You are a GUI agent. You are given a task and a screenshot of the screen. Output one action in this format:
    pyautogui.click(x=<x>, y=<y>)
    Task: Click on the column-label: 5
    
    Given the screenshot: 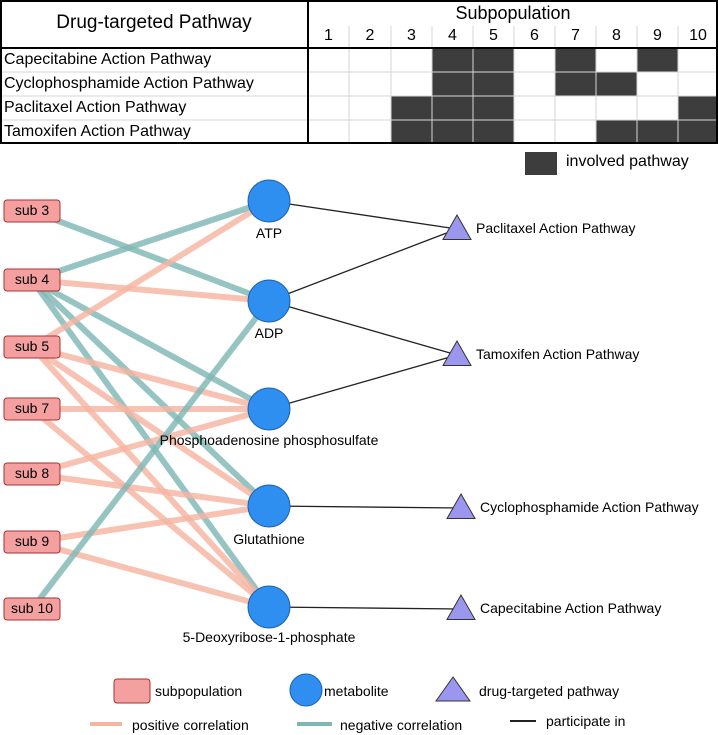 What is the action you would take?
    pyautogui.click(x=493, y=35)
    